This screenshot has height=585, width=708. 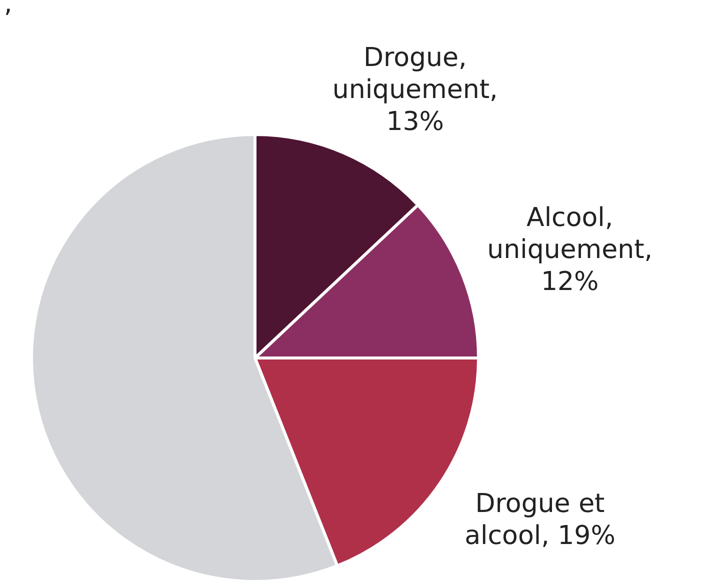 What do you see at coordinates (569, 281) in the screenshot?
I see `data-label: 12%` at bounding box center [569, 281].